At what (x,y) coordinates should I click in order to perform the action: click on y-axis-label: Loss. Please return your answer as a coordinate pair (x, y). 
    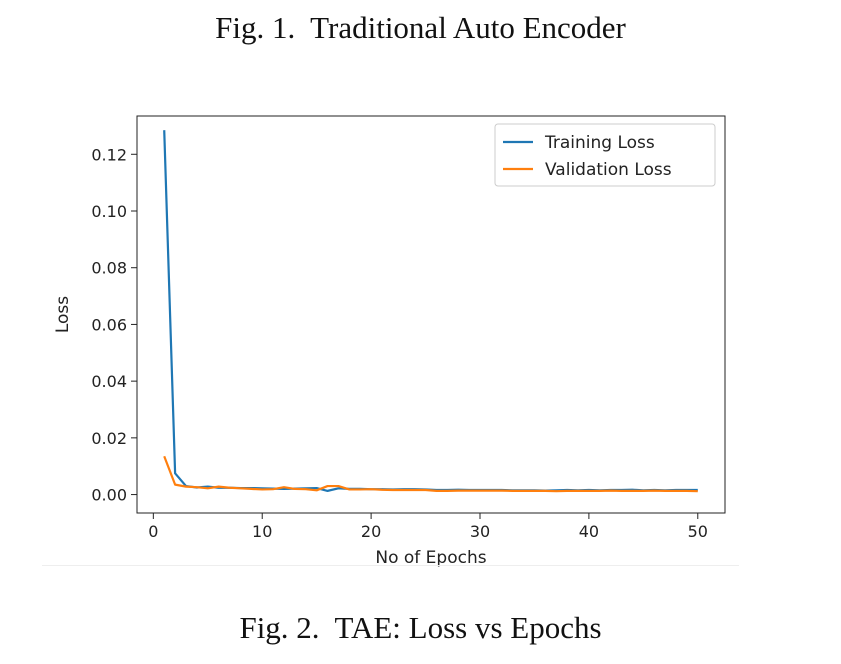
    Looking at the image, I should click on (63, 314).